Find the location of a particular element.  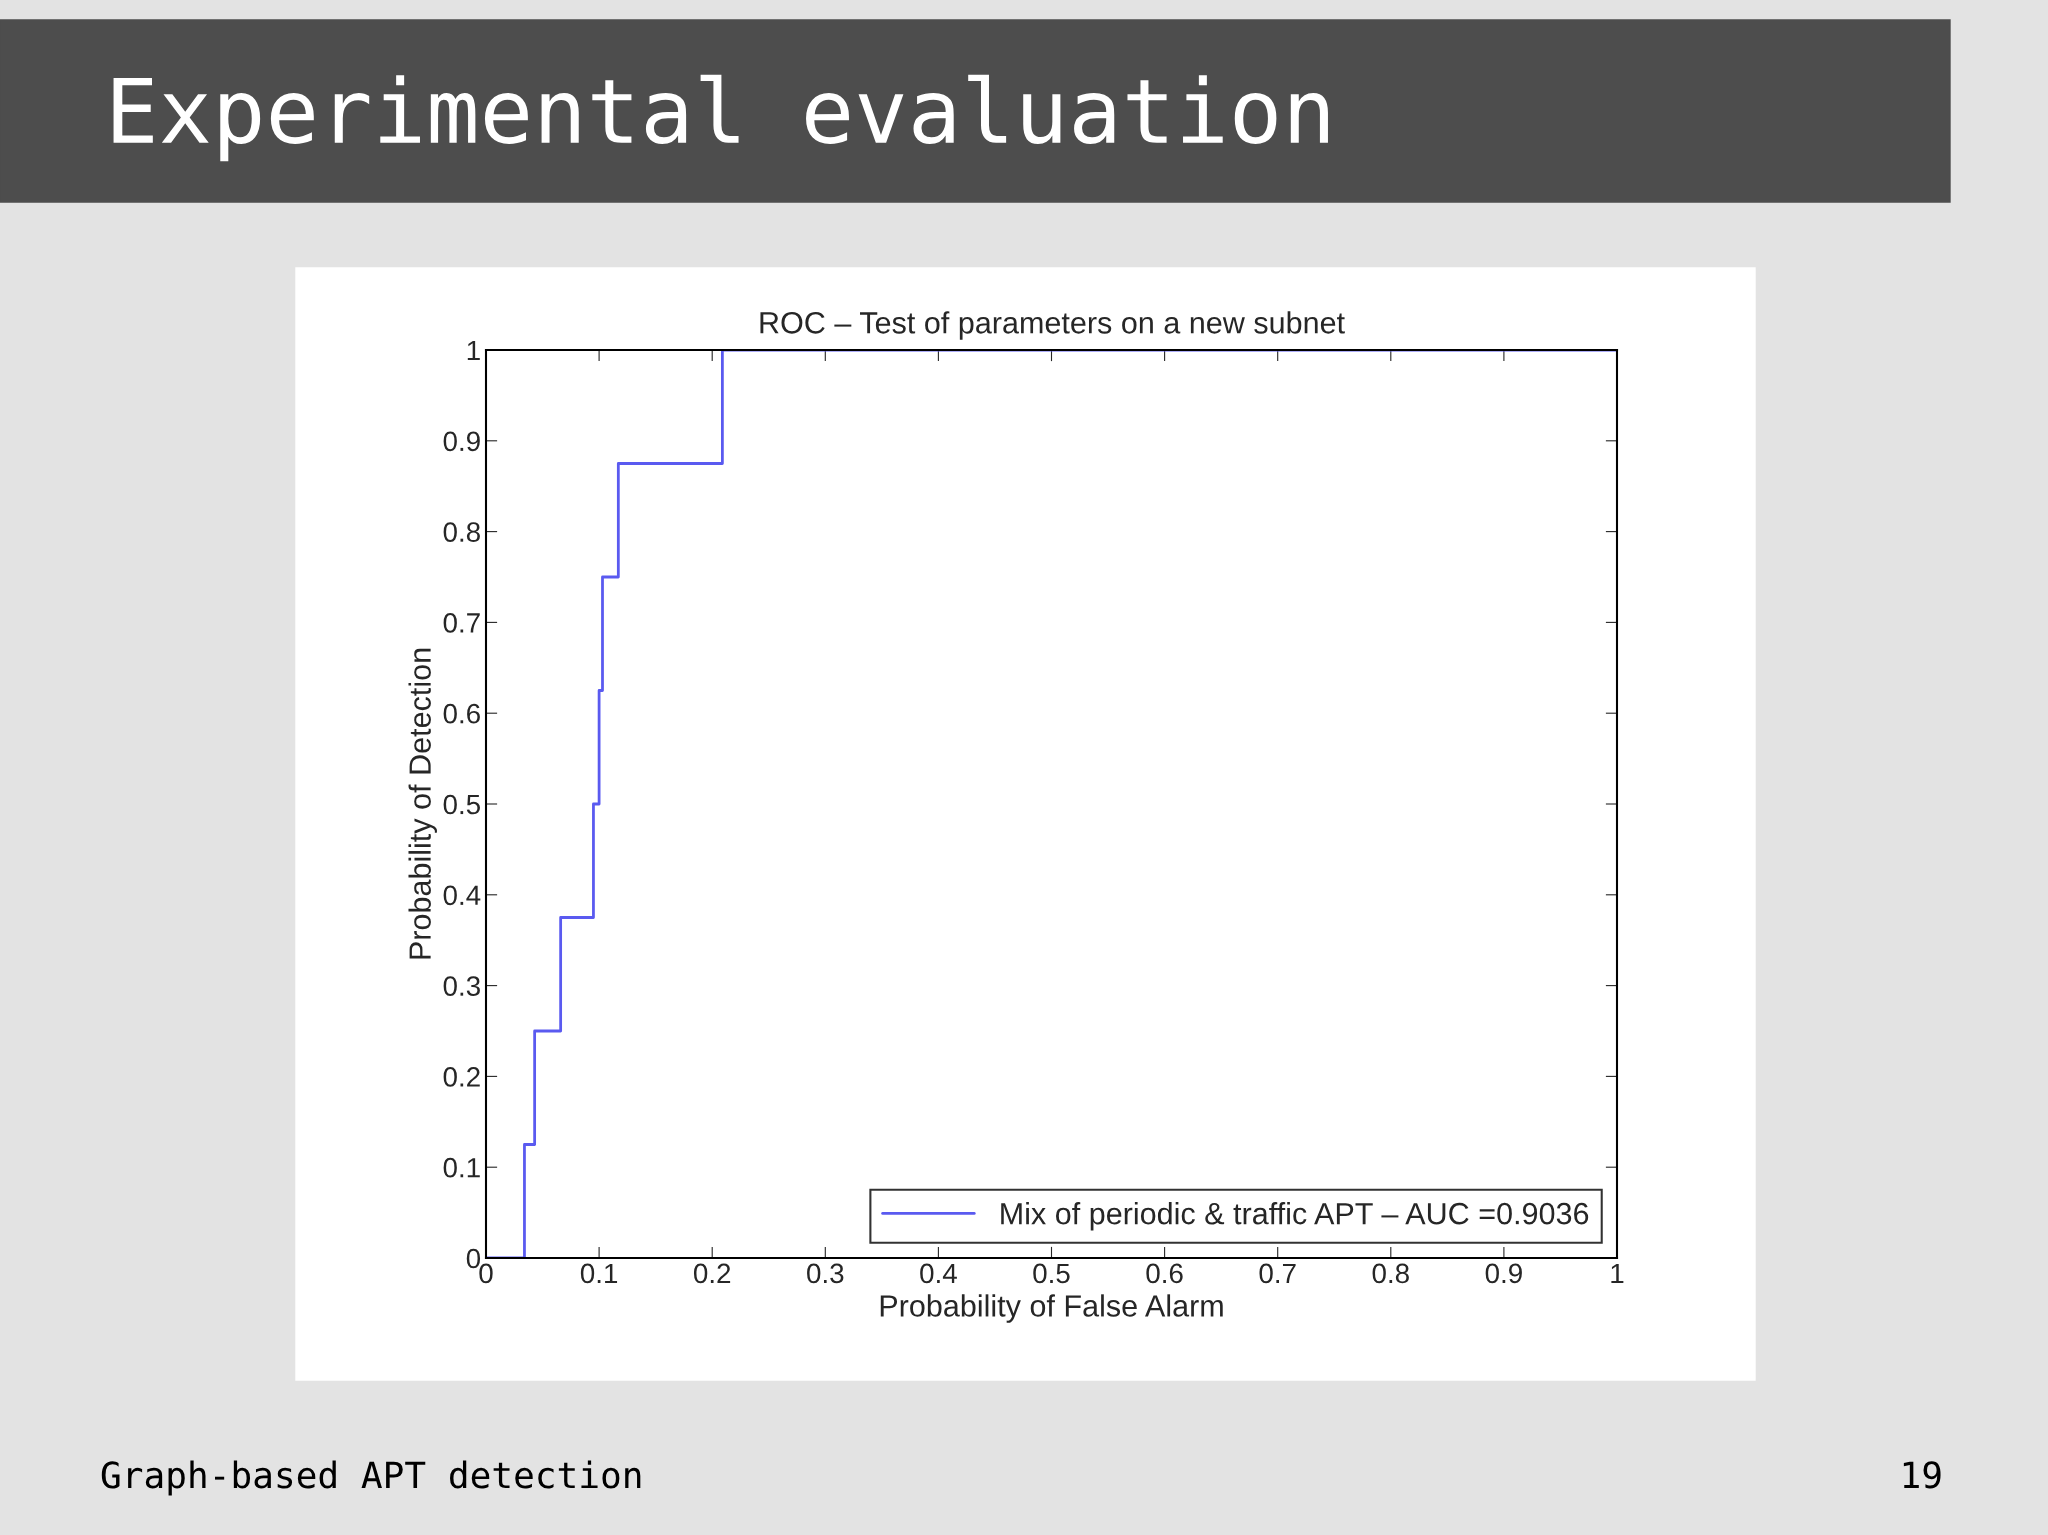

x-tick-label: 0.5 is located at coordinates (1051, 1273).